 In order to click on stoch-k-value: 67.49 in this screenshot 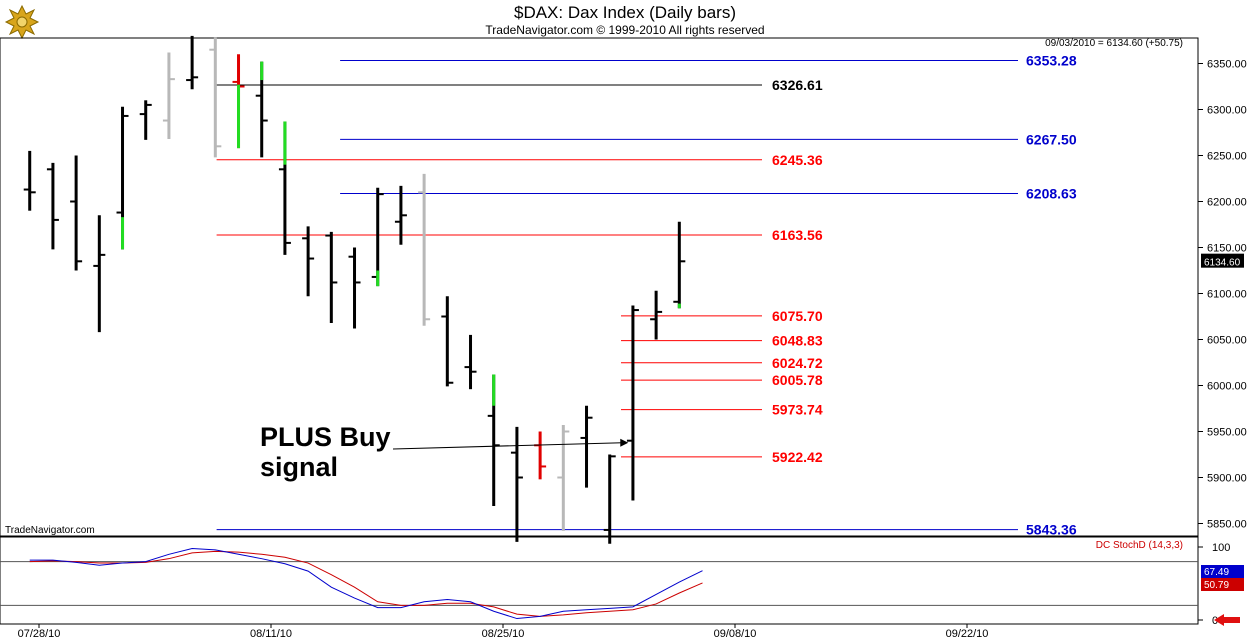, I will do `click(1216, 572)`.